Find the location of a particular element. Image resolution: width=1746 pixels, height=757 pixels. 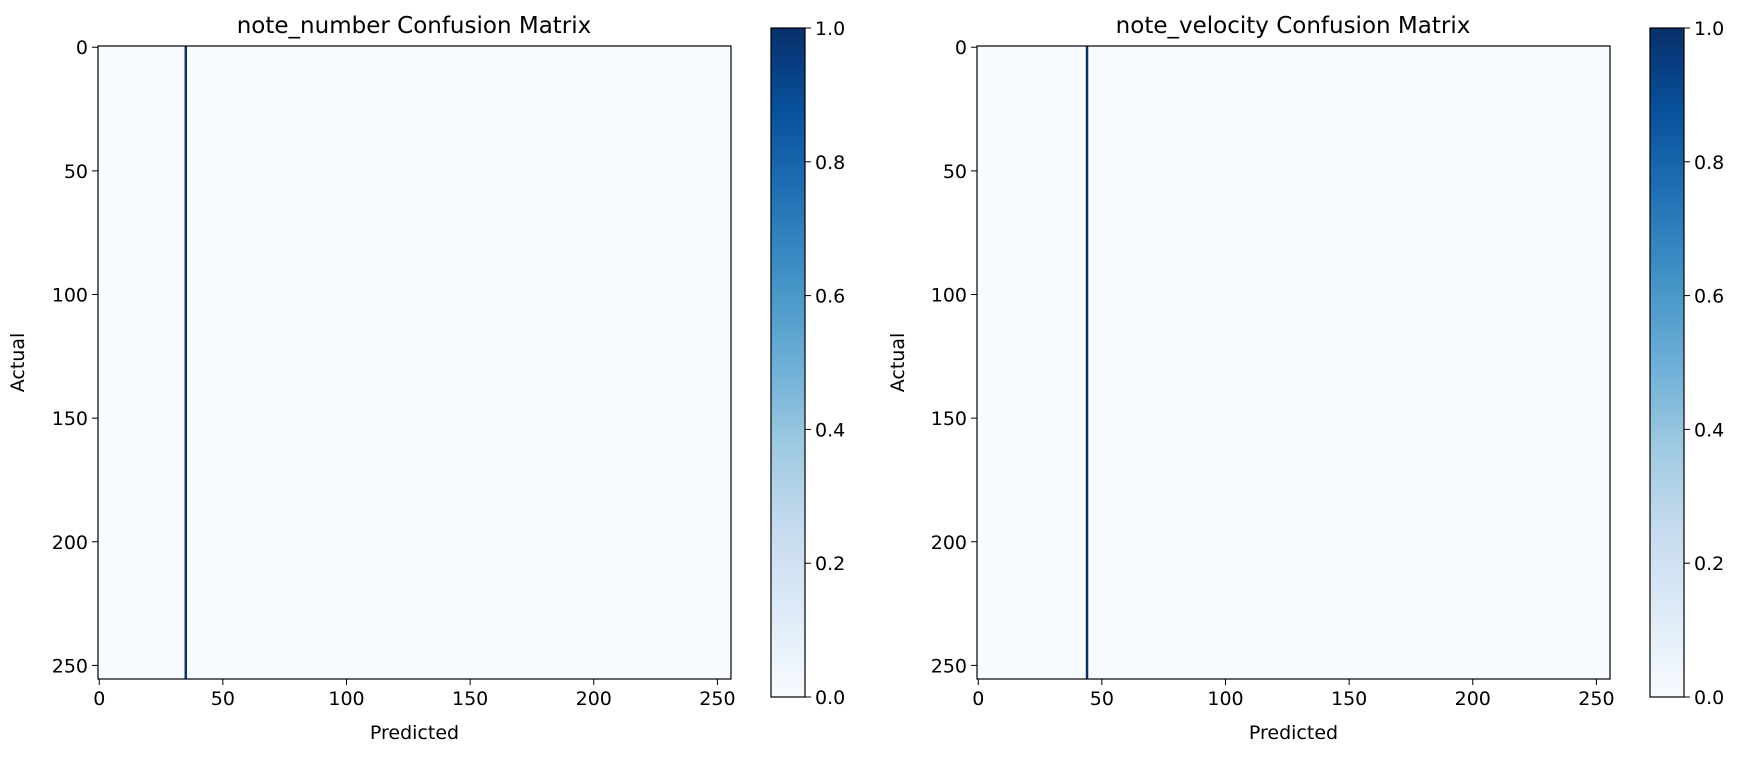

left-x-tick-label: 50 is located at coordinates (223, 699).